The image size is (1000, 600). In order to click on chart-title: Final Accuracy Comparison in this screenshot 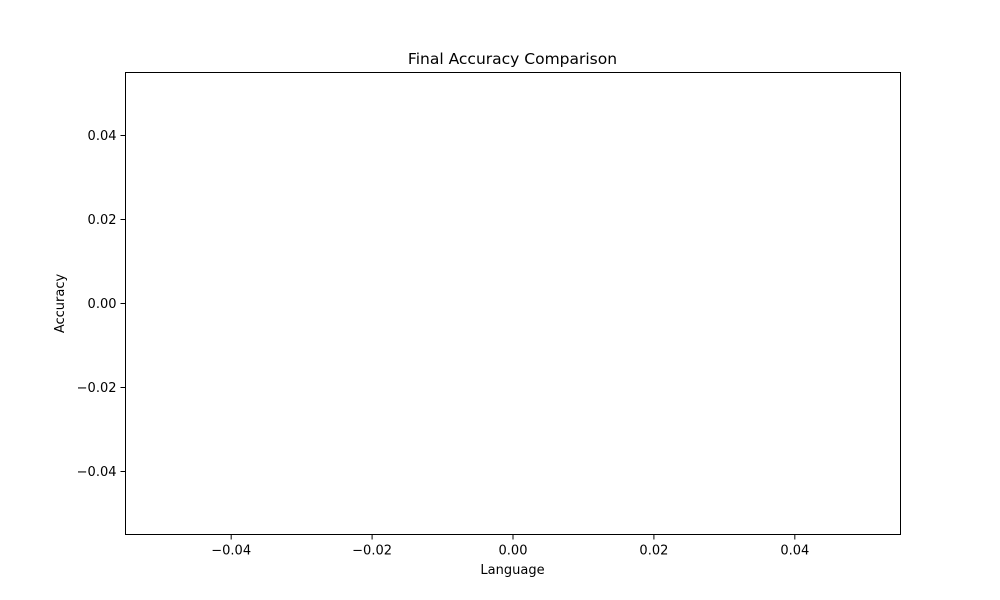, I will do `click(512, 59)`.